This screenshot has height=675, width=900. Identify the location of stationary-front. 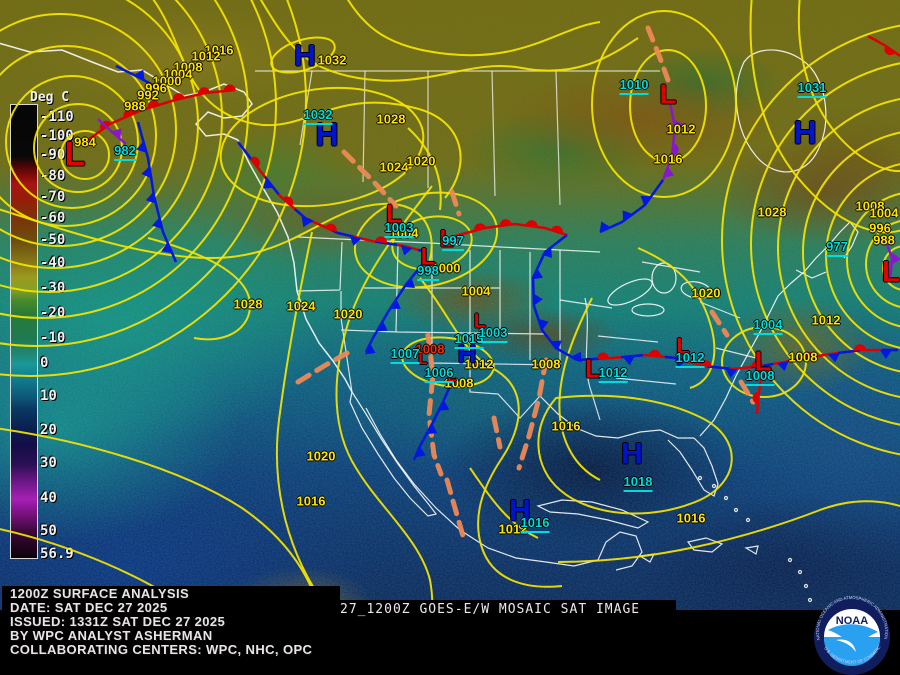
(332, 198).